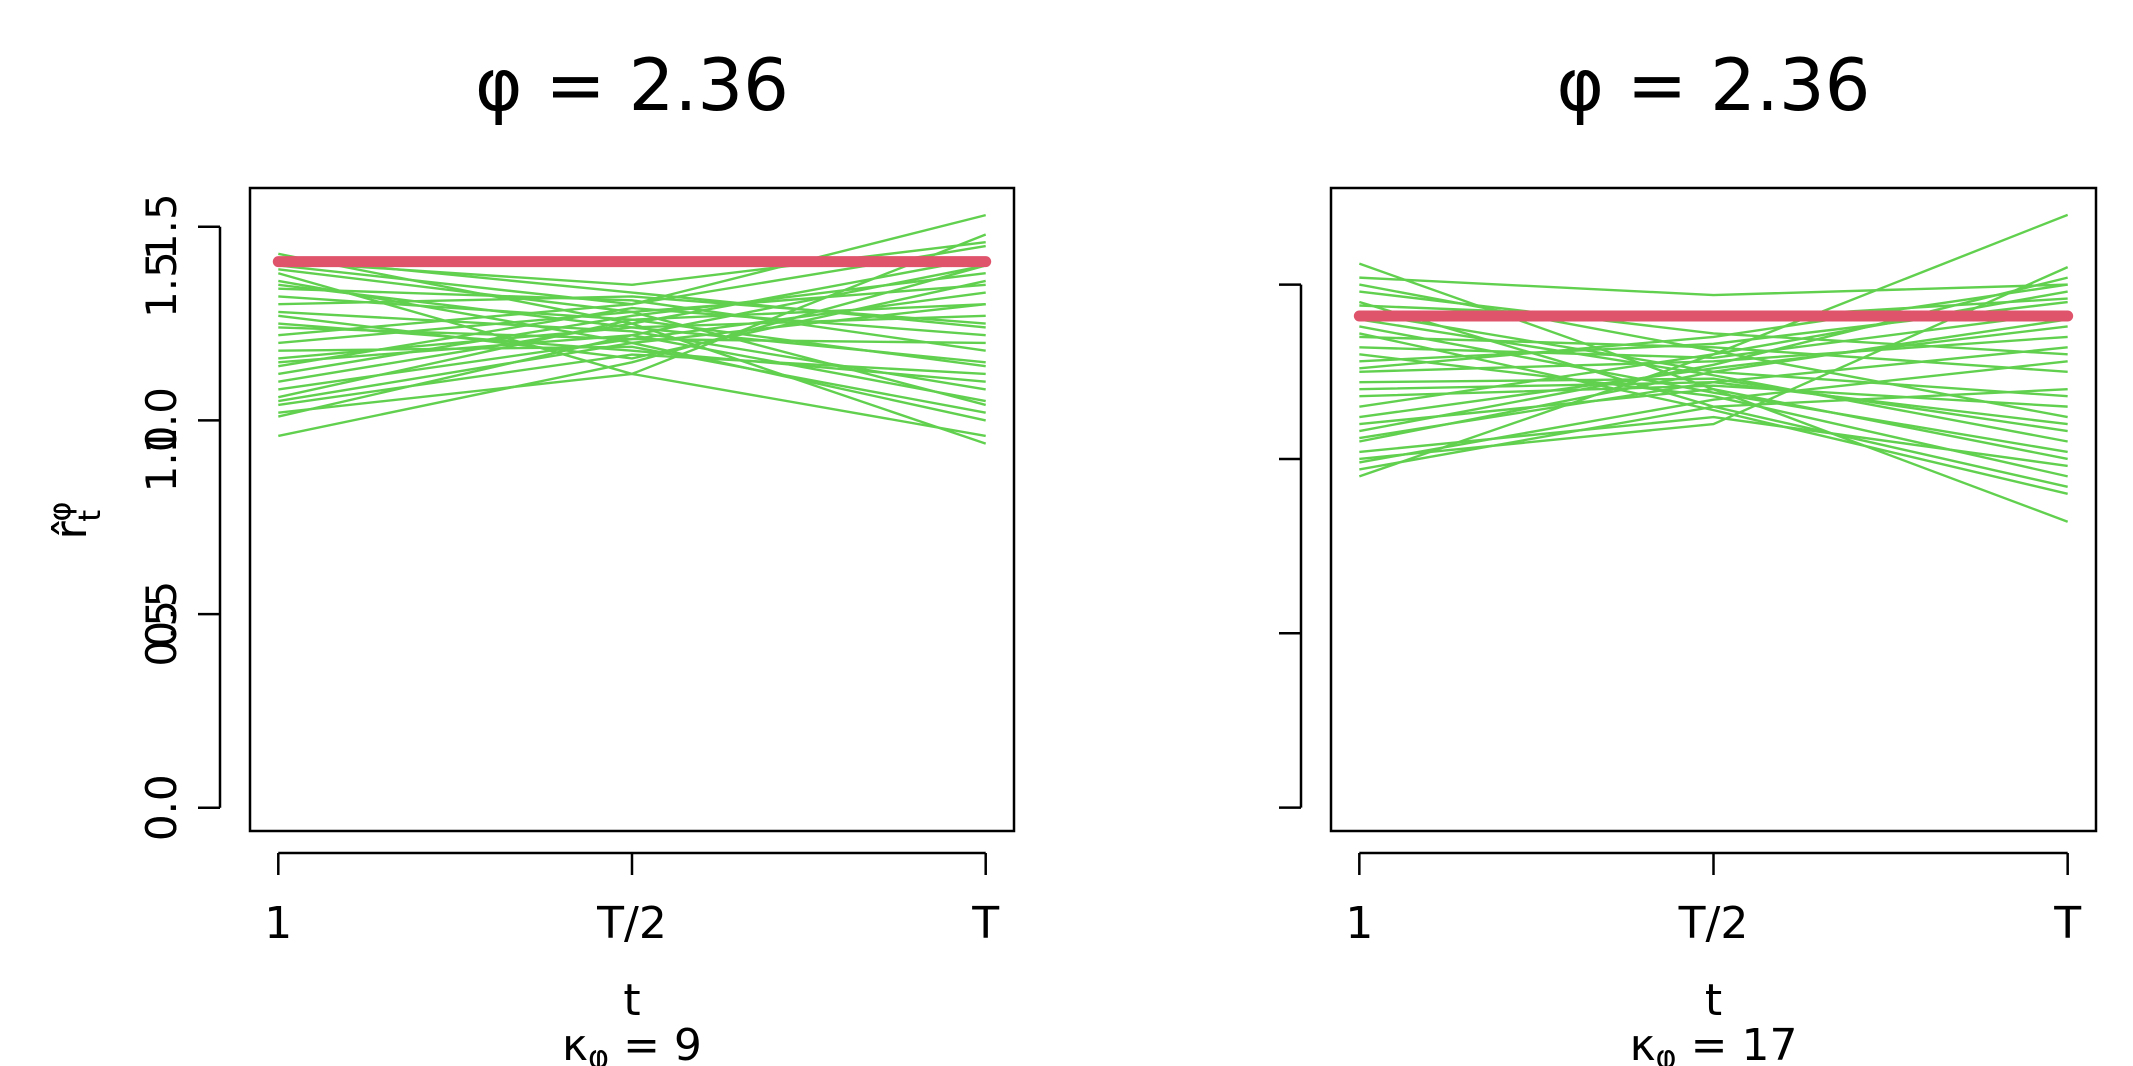 The image size is (2133, 1066). Describe the element at coordinates (60, 512) in the screenshot. I see `y-label-sup: φ` at that location.